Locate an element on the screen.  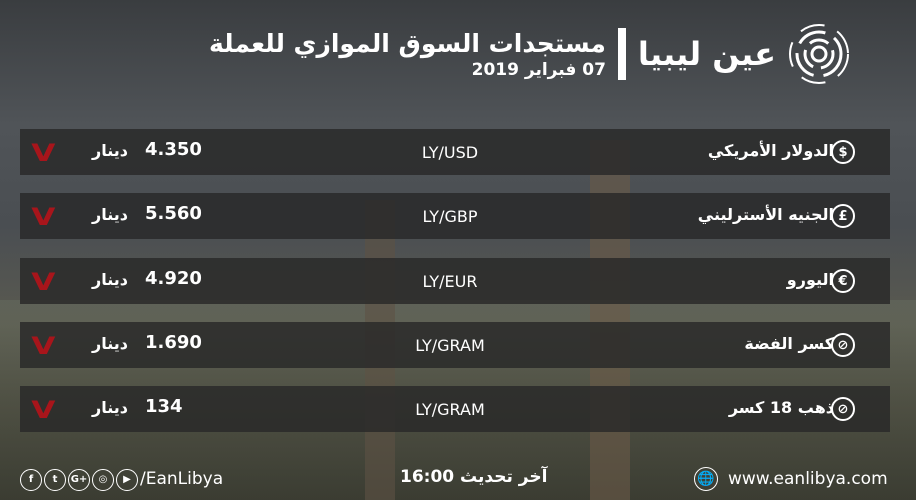
dollar-icon: $ is located at coordinates (843, 152).